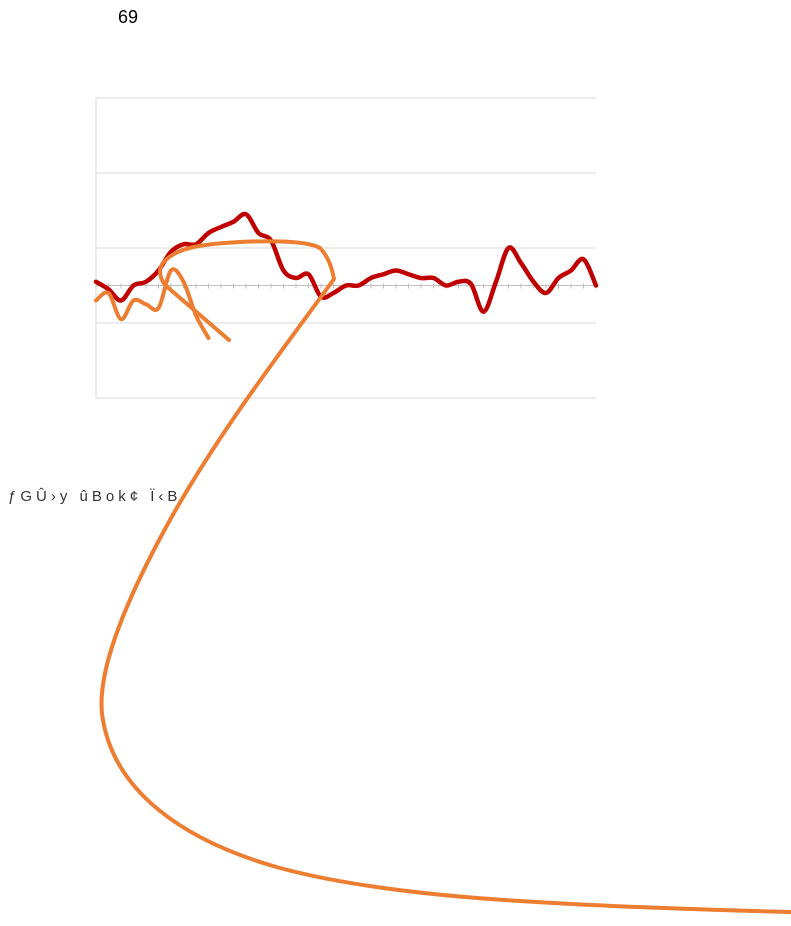 This screenshot has width=791, height=926. What do you see at coordinates (95, 496) in the screenshot?
I see `chart-caption: ƒGÛ›y ûBok¢ Ï‹B` at bounding box center [95, 496].